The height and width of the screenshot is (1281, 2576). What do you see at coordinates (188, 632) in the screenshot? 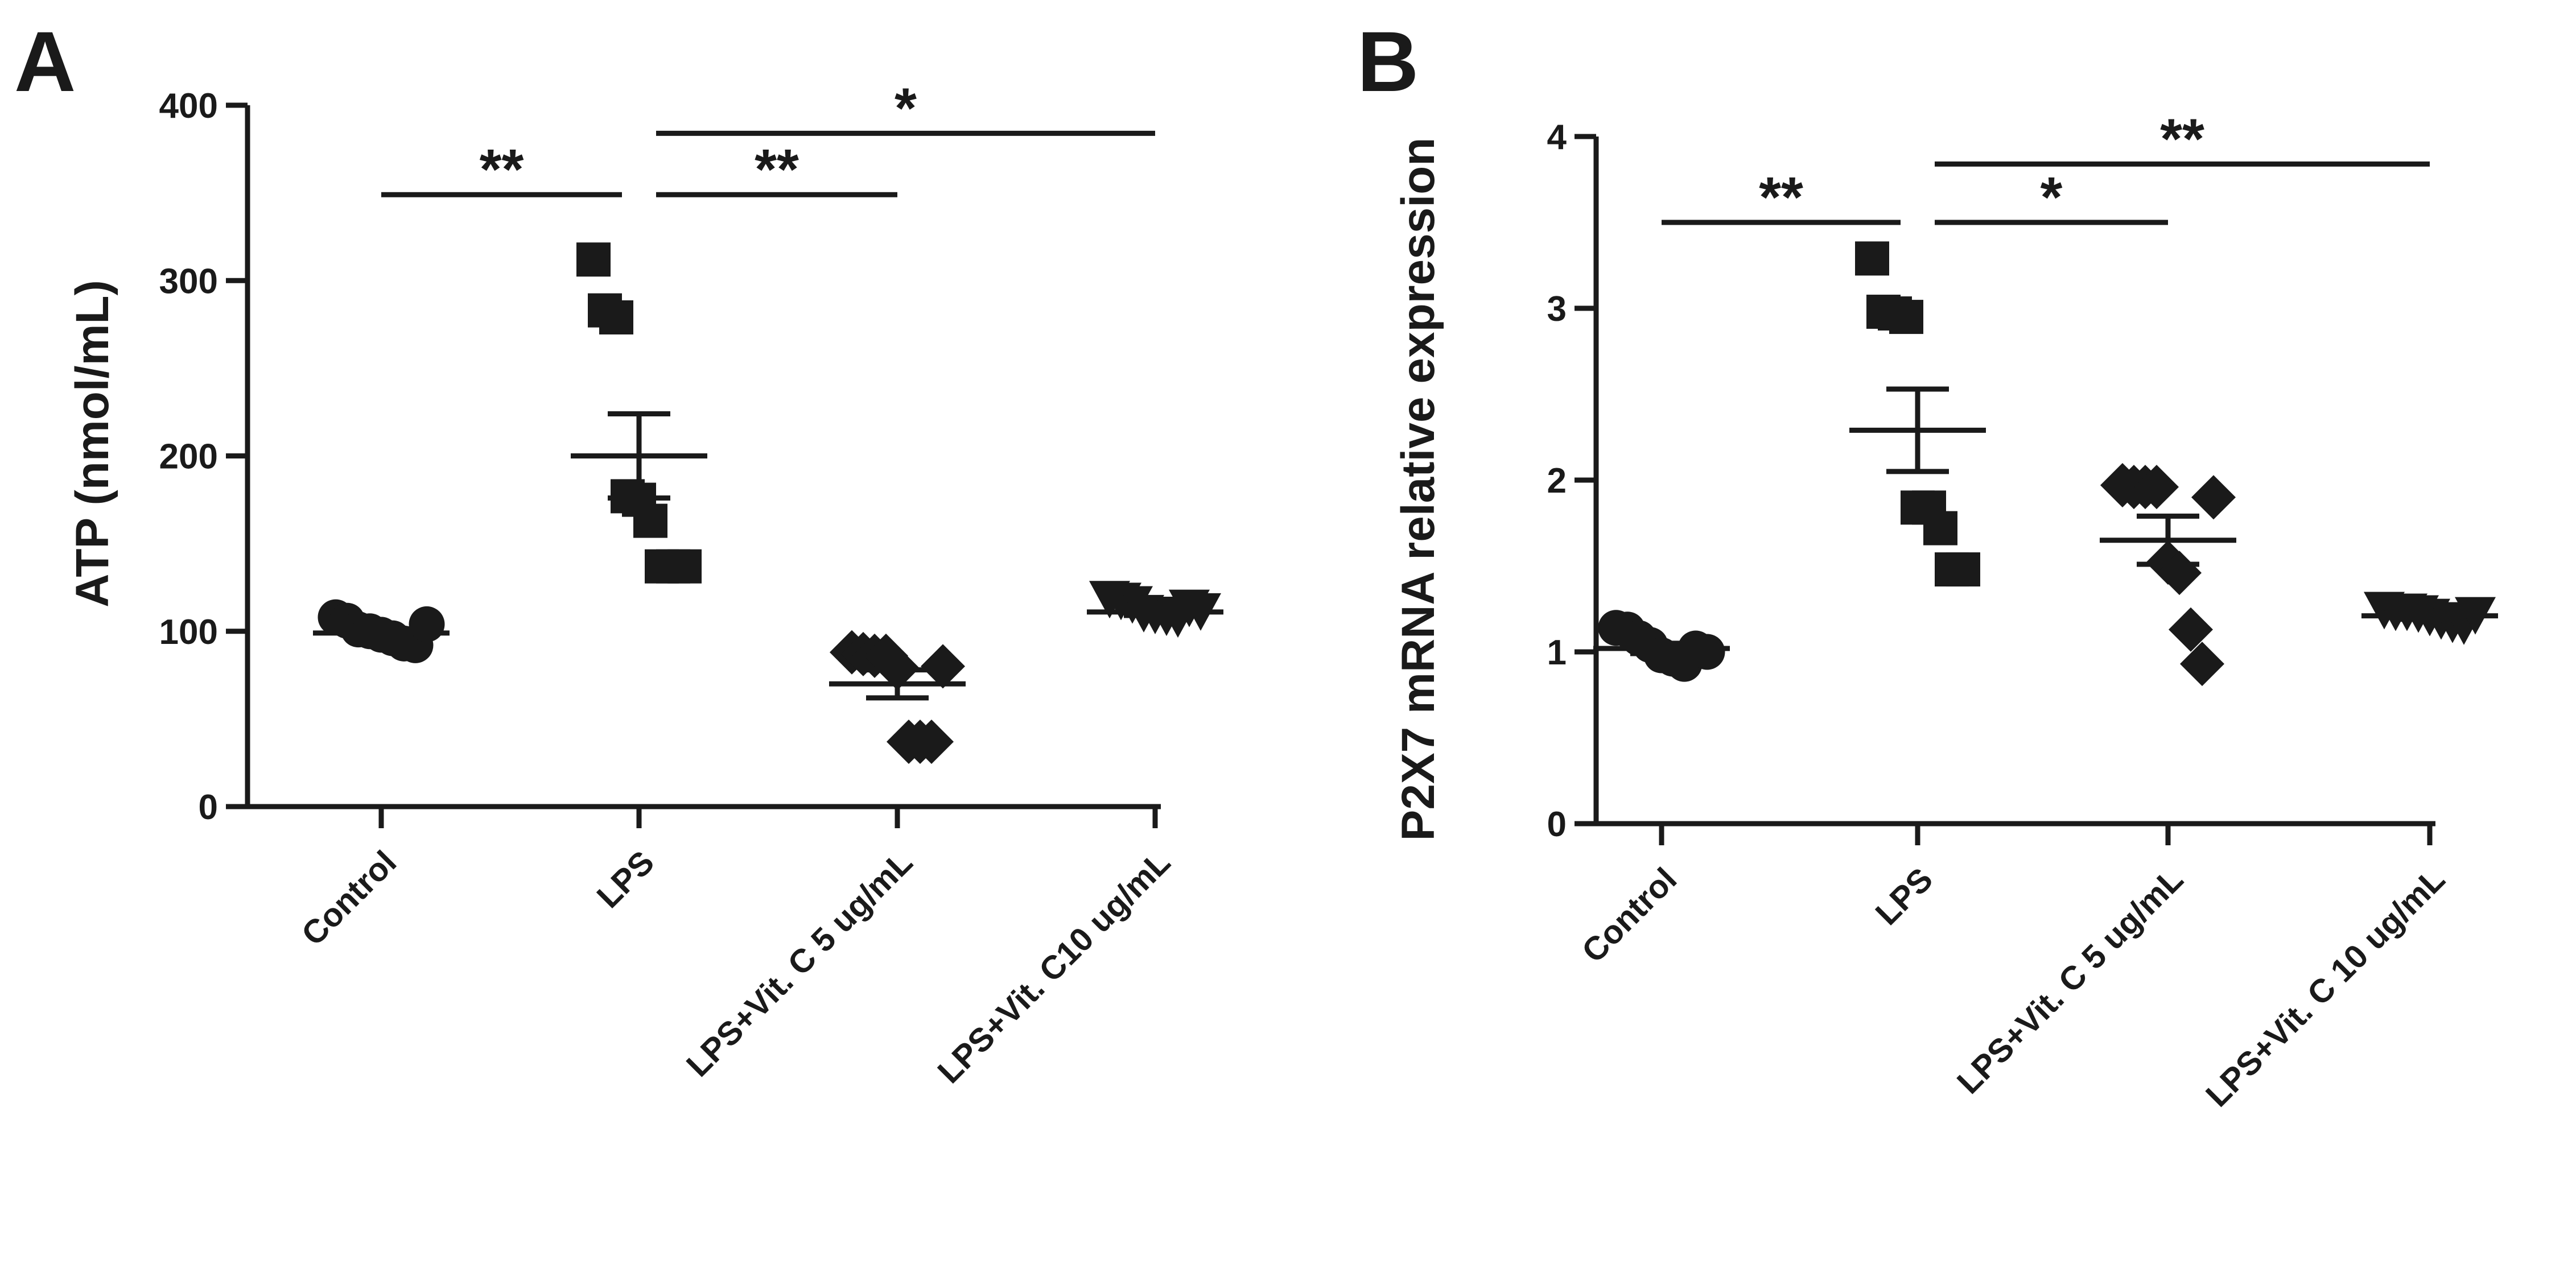
I see `y-tick-label: 100` at bounding box center [188, 632].